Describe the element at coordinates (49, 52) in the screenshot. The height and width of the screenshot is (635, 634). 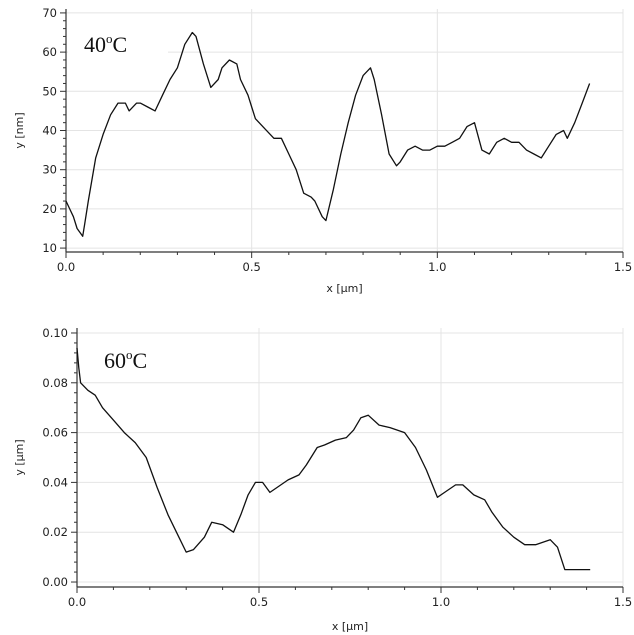
I see `y-tick-label: 60` at that location.